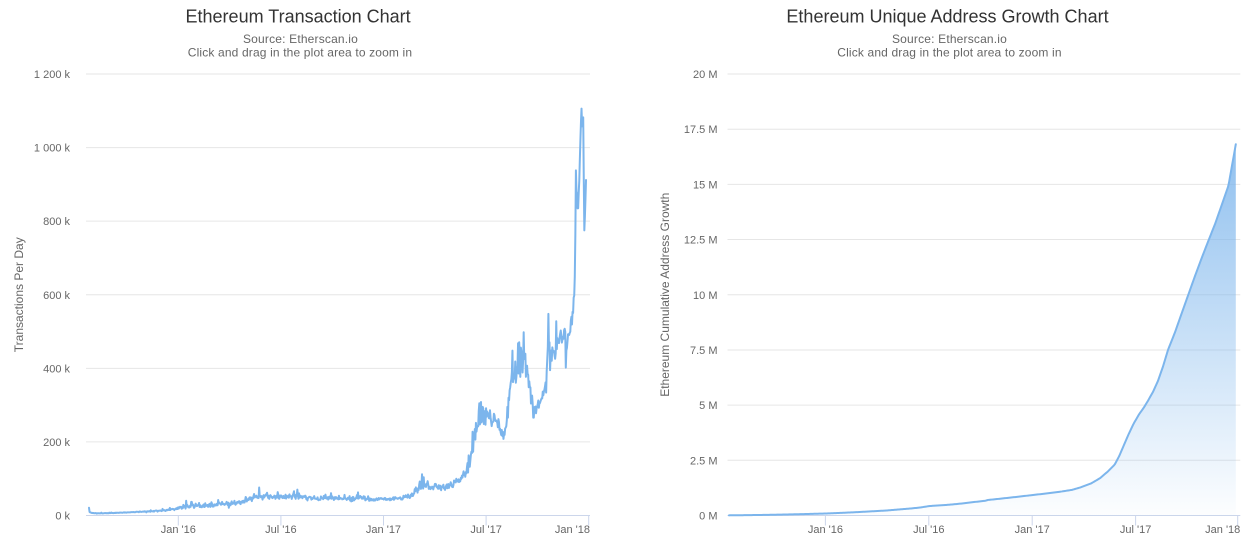 The image size is (1250, 550). What do you see at coordinates (704, 461) in the screenshot?
I see `svg-text: 2.5 M` at bounding box center [704, 461].